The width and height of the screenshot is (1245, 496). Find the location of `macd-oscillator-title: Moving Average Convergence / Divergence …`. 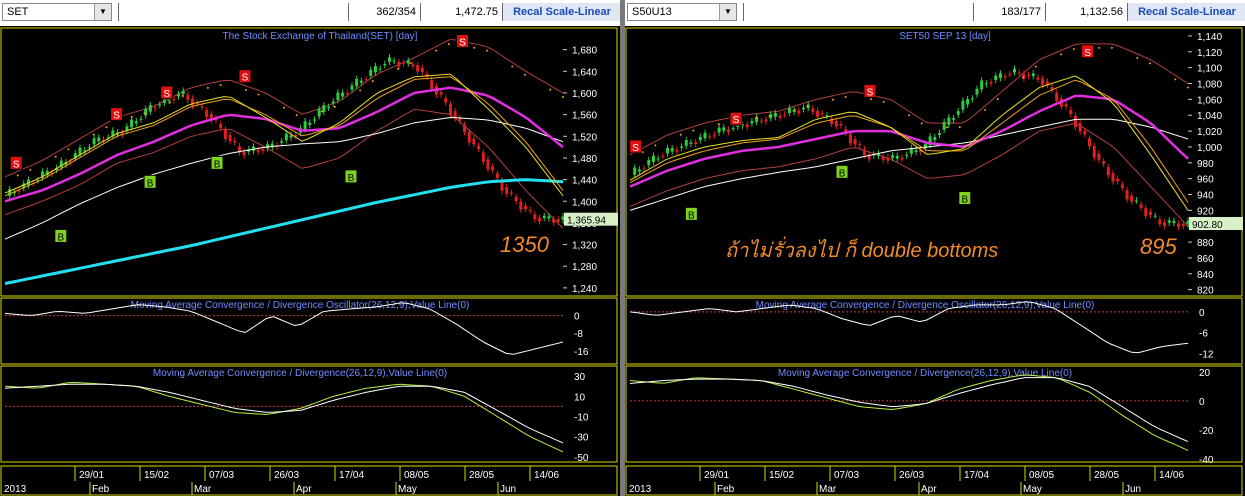

macd-oscillator-title: Moving Average Convergence / Divergence … is located at coordinates (300, 305).